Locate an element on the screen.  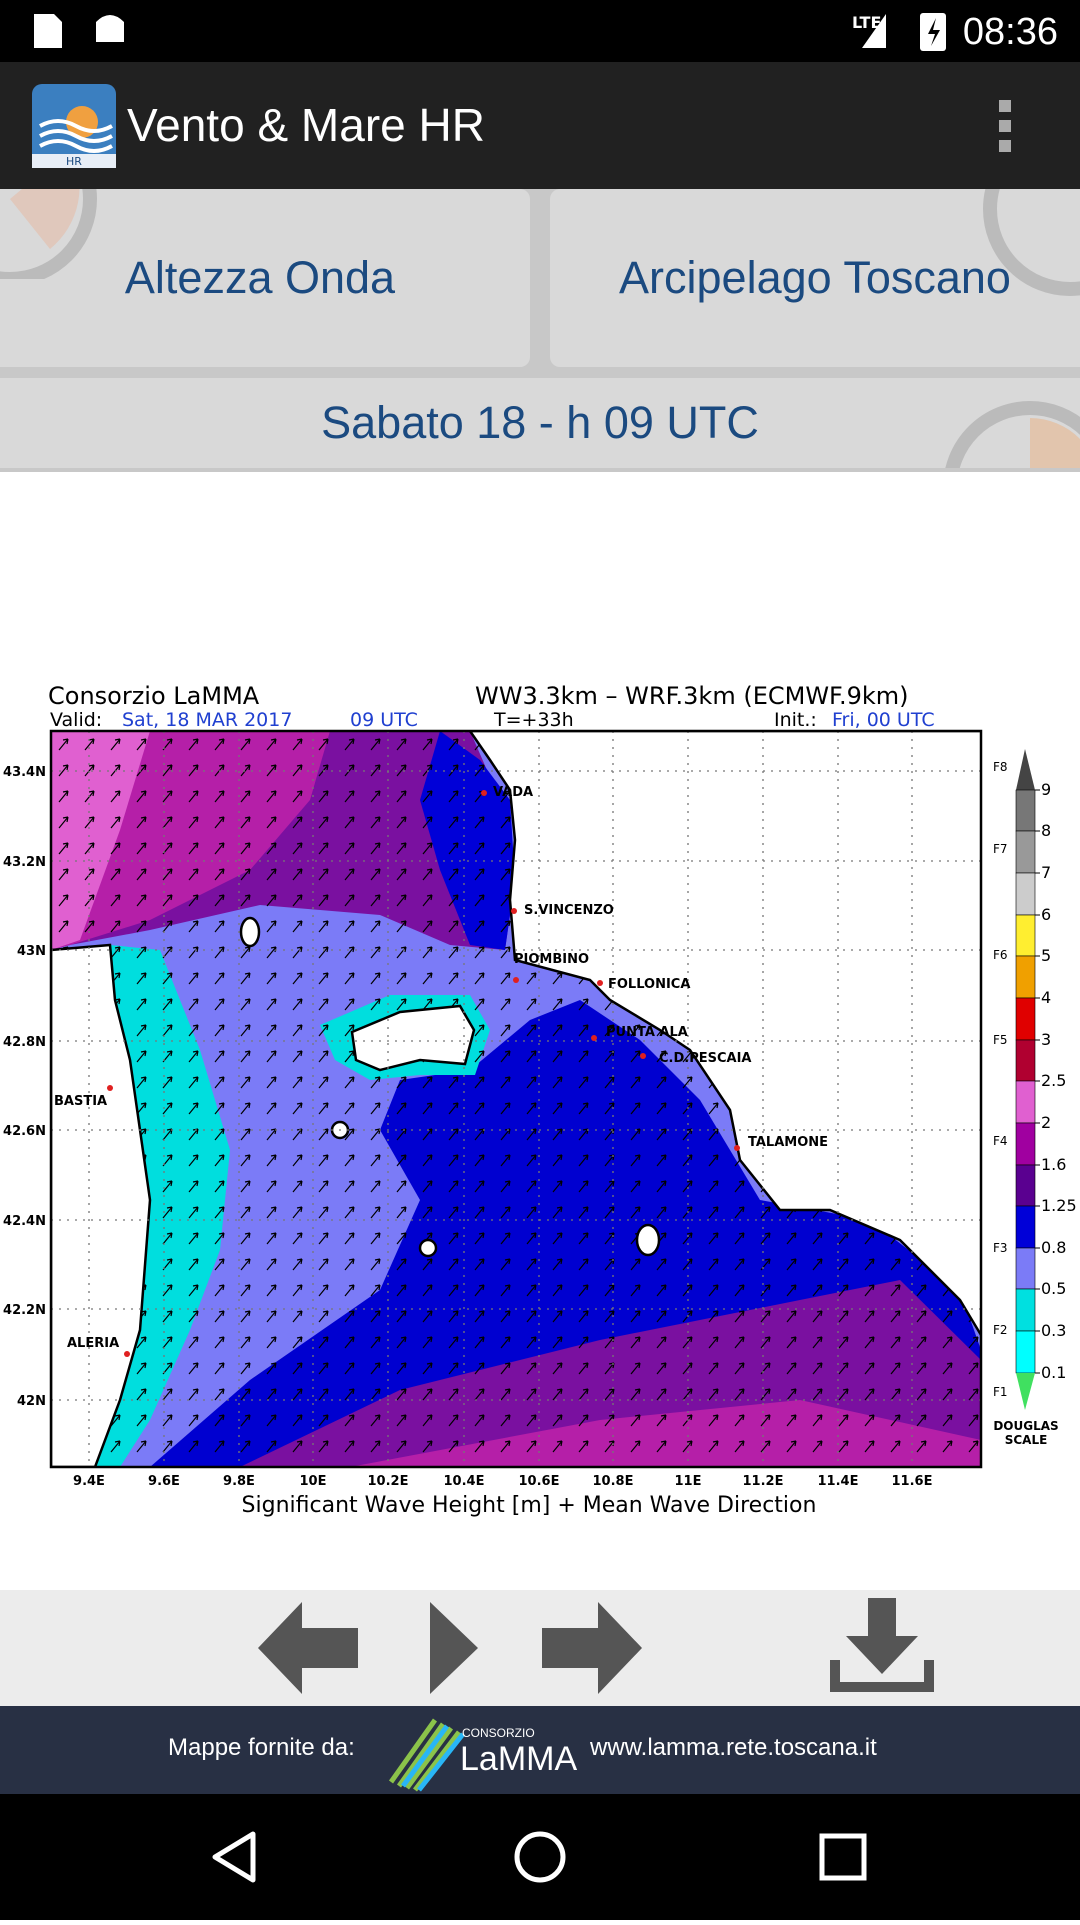
overflow-menu is located at coordinates (1005, 126).